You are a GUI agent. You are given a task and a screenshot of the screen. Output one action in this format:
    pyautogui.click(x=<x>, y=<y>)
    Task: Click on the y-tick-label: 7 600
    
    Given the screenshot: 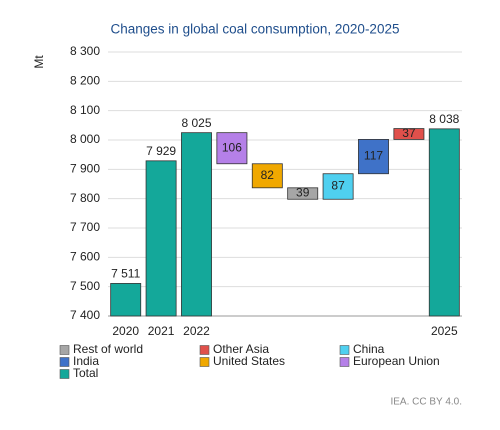 What is the action you would take?
    pyautogui.click(x=85, y=257)
    